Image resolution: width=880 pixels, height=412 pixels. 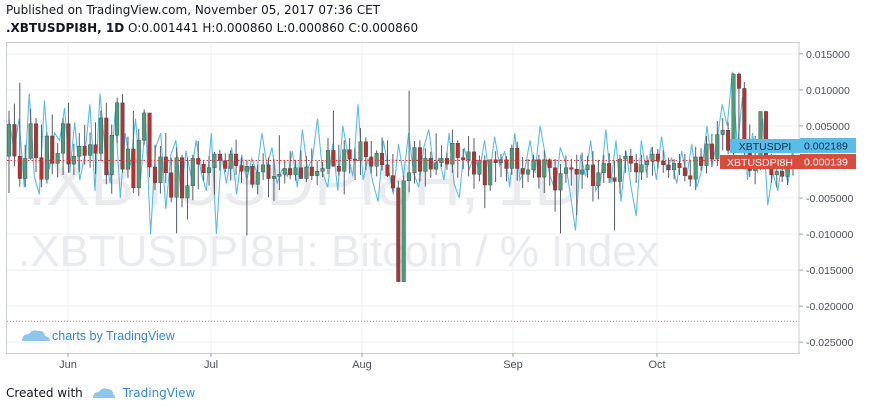 I want to click on footer: Created with TradingView, so click(x=100, y=393).